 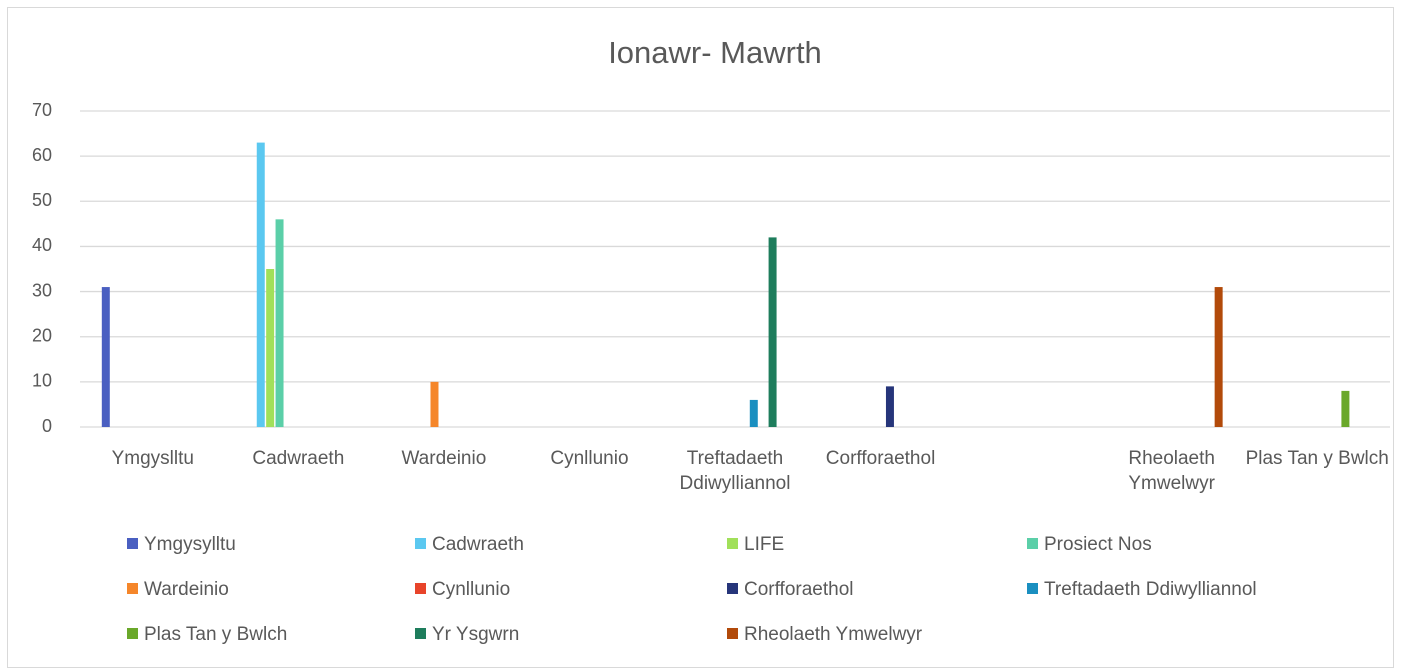 What do you see at coordinates (471, 589) in the screenshot?
I see `legend-label: Cynllunio` at bounding box center [471, 589].